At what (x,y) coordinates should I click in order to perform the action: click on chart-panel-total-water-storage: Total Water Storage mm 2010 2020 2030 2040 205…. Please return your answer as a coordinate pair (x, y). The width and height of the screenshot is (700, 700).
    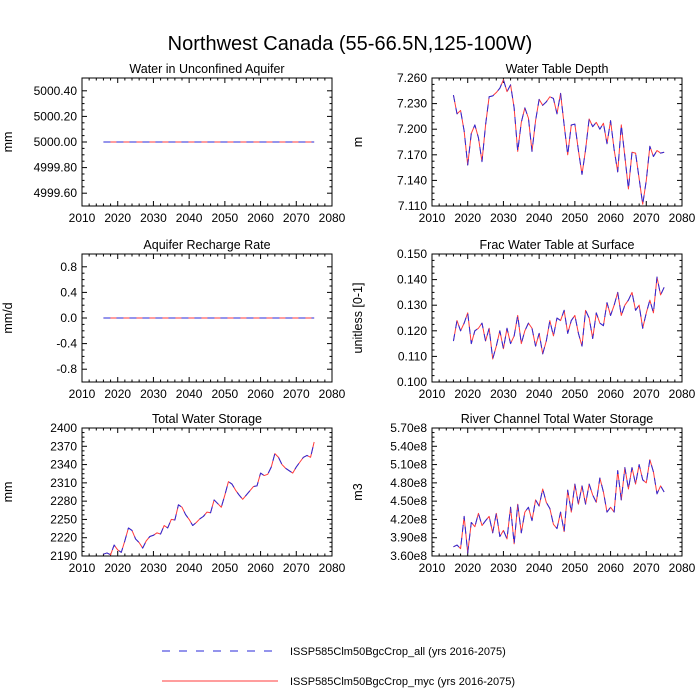
    Looking at the image, I should click on (173, 493).